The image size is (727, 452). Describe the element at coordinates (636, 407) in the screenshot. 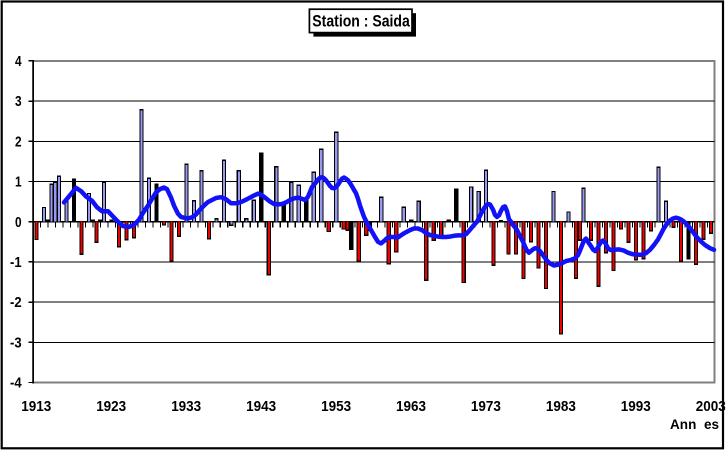

I see `svg-text: 1993` at that location.